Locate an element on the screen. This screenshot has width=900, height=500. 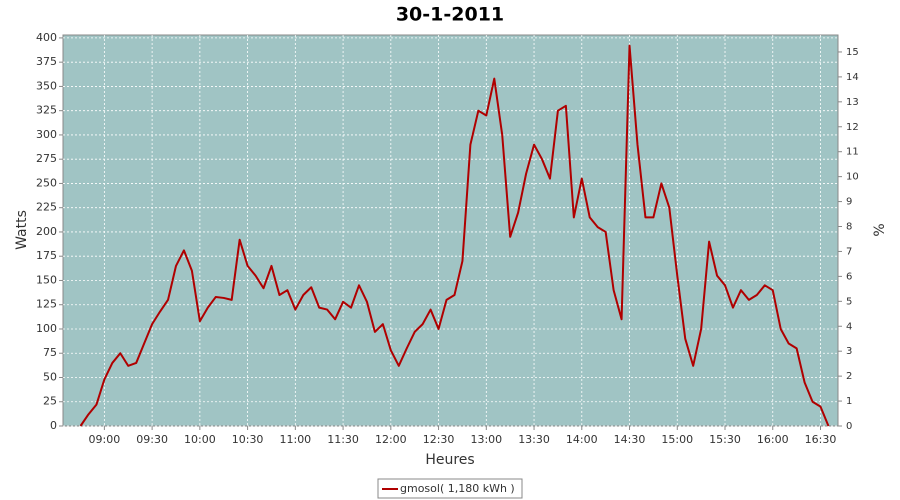
y-tick-label: 175 is located at coordinates (46, 255).